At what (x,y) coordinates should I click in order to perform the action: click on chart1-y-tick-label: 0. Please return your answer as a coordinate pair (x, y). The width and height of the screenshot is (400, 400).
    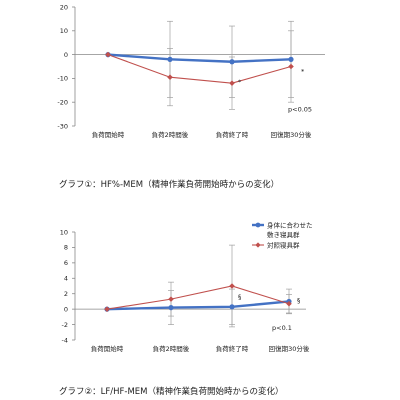
    Looking at the image, I should click on (66, 55).